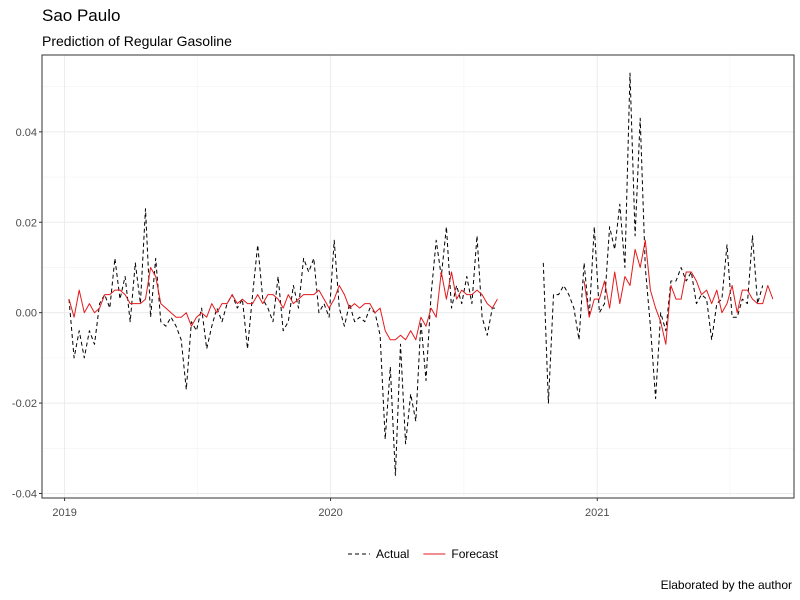 The width and height of the screenshot is (800, 600). I want to click on legend: Actual Forecast, so click(423, 554).